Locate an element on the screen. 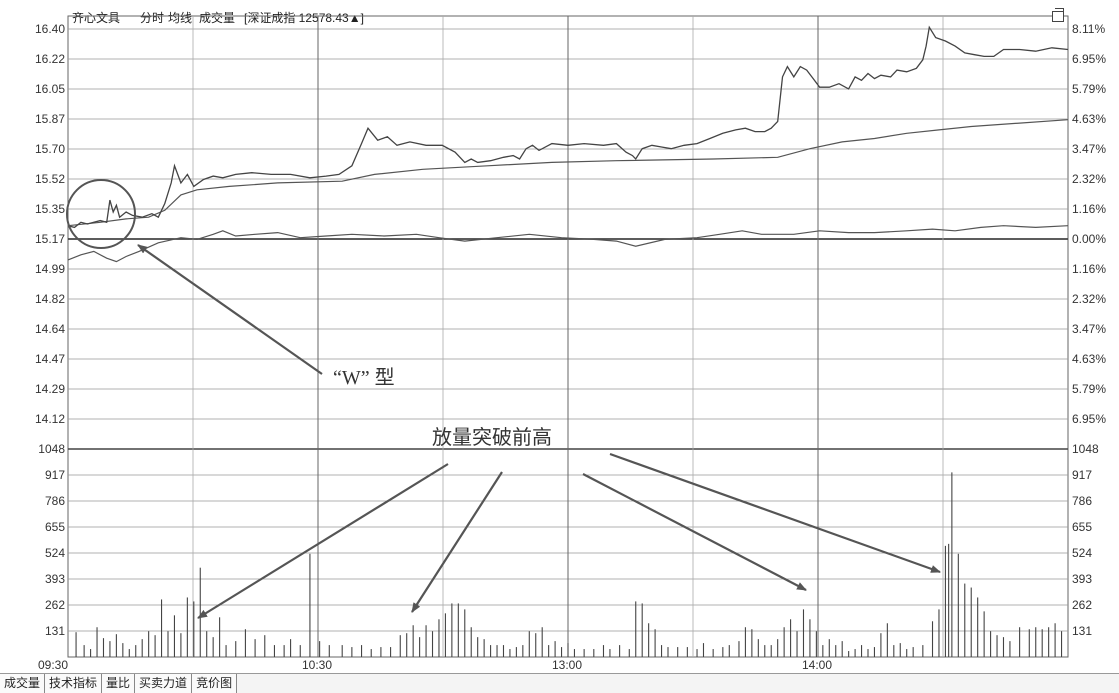 The height and width of the screenshot is (693, 1119). price-tick-label: 15.70 is located at coordinates (50, 149).